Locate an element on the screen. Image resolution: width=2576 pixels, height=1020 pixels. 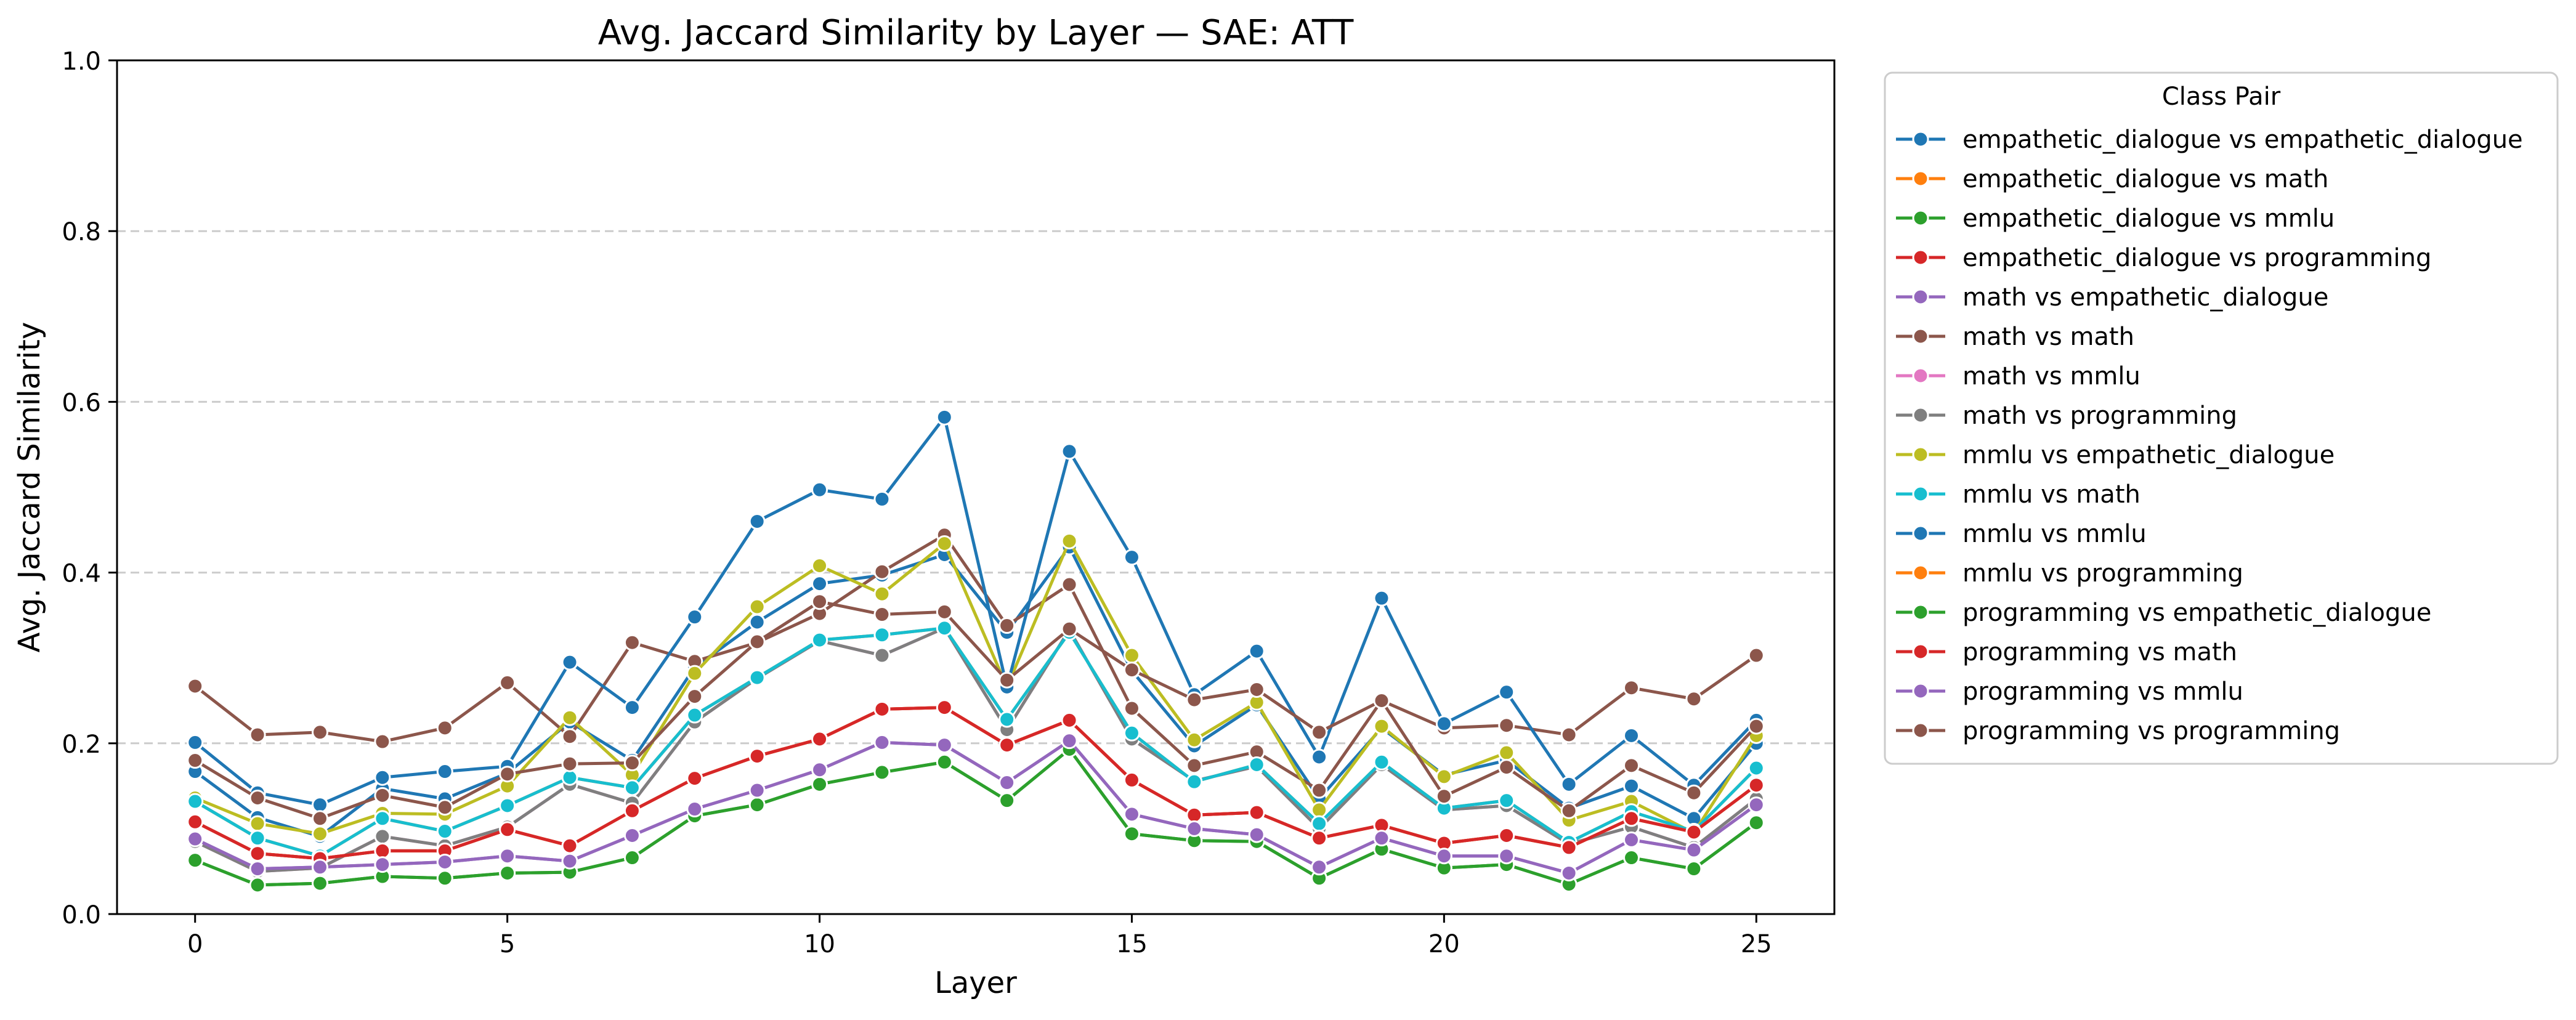
data-point-s10-x17 is located at coordinates (1256, 651).